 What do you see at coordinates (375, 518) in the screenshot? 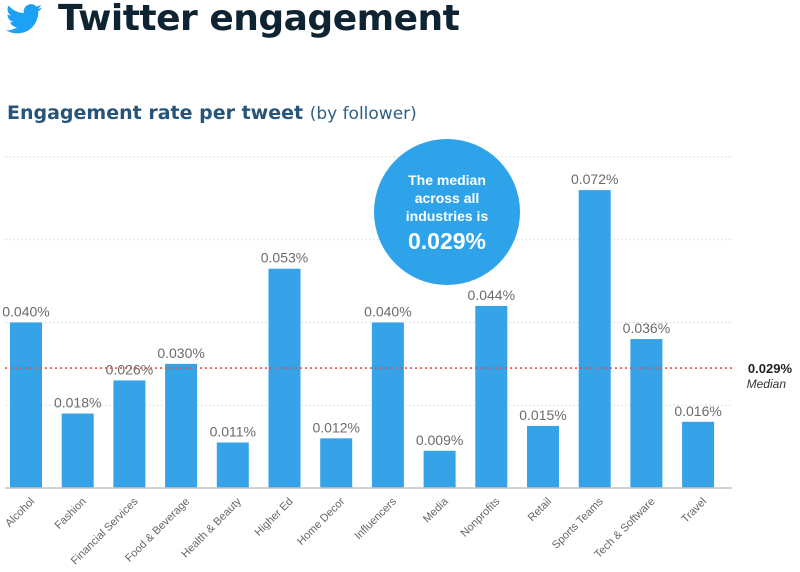
I see `category-label: Influencers` at bounding box center [375, 518].